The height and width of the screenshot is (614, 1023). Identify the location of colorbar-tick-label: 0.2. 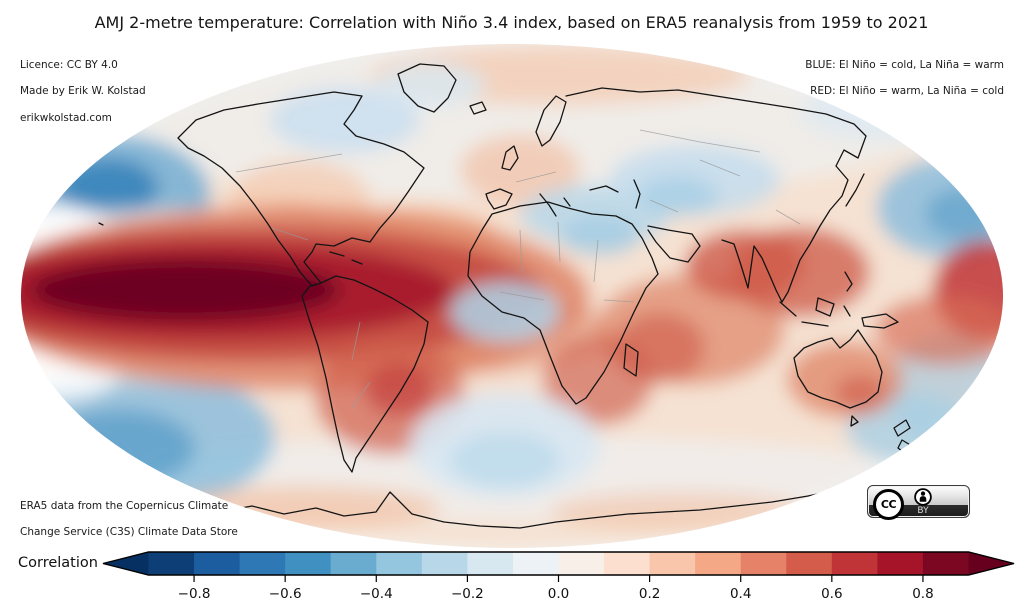
(649, 594).